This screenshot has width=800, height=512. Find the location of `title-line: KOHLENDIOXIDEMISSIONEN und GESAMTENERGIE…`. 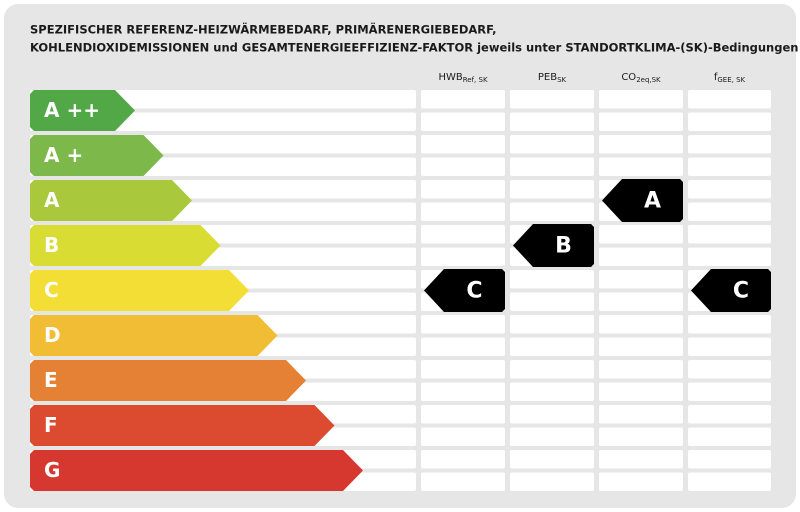

title-line: KOHLENDIOXIDEMISSIONEN und GESAMTENERGIE… is located at coordinates (414, 48).